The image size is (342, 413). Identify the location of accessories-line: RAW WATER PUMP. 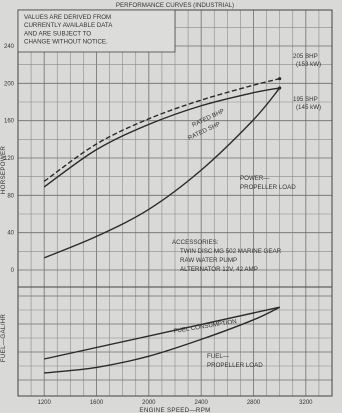
(208, 260).